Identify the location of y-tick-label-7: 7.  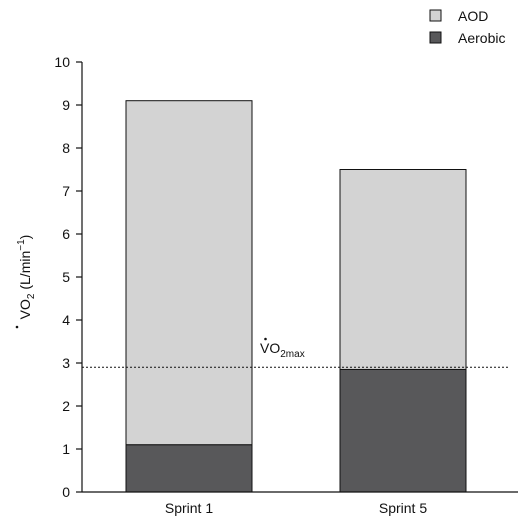
(66, 191).